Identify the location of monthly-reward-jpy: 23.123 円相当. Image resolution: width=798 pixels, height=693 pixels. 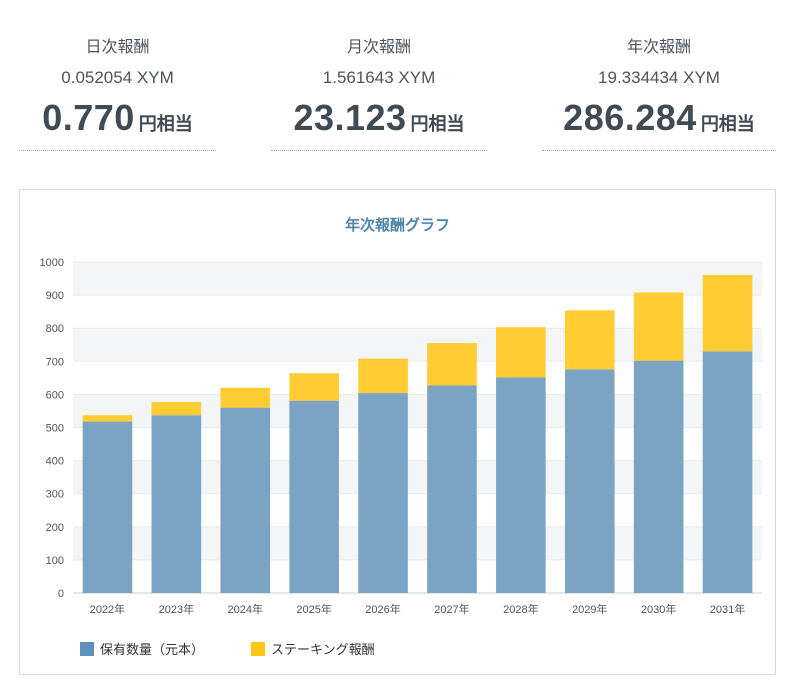
(379, 118).